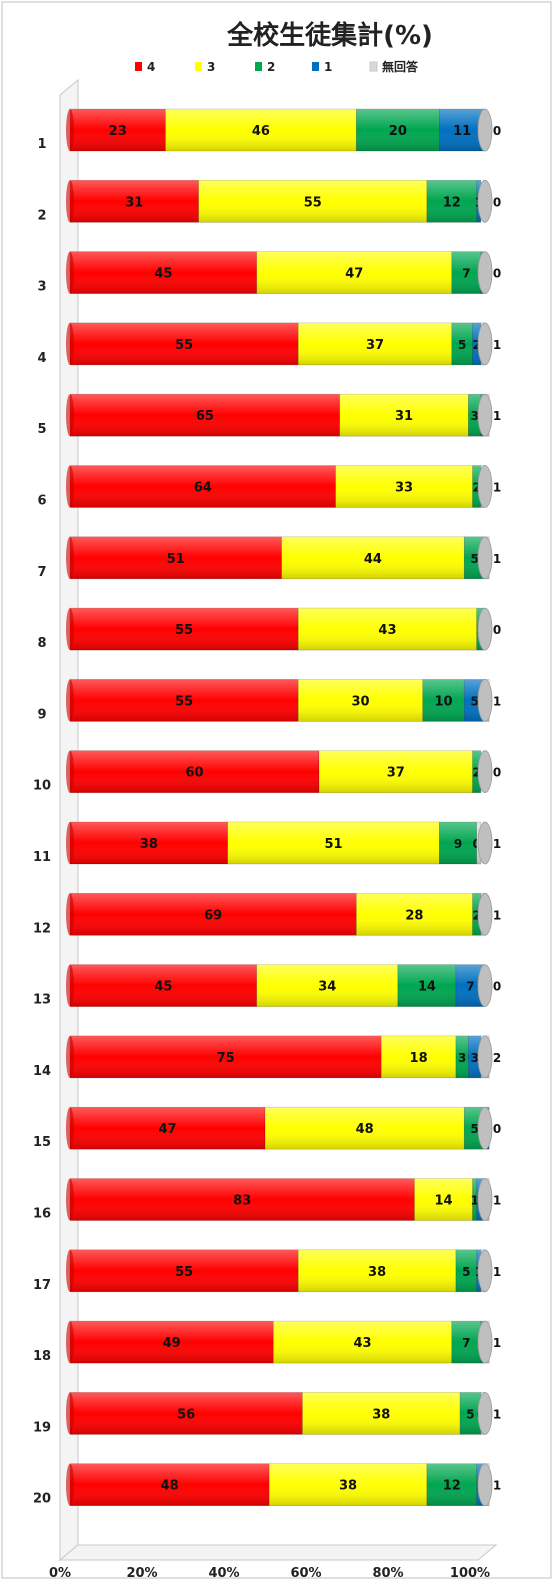 The width and height of the screenshot is (553, 1580). What do you see at coordinates (497, 630) in the screenshot?
I see `data-label: 0` at bounding box center [497, 630].